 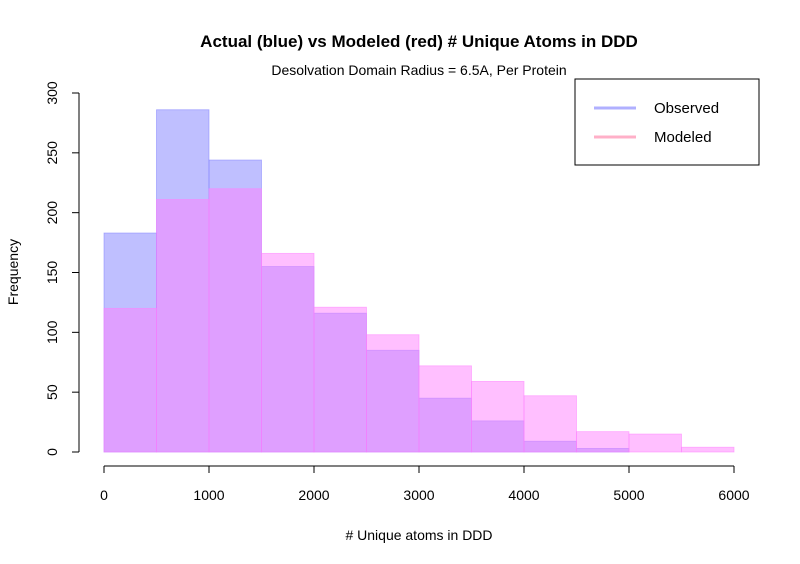 I want to click on x-tick-label: 1000, so click(x=208, y=495).